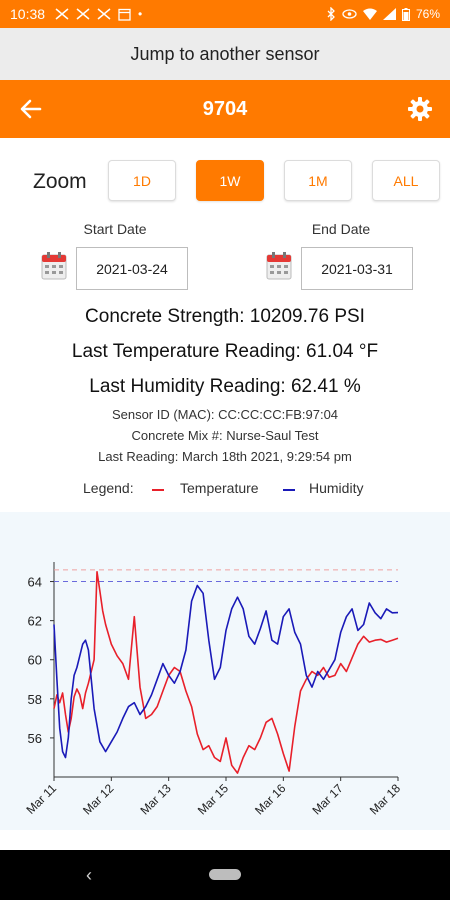  I want to click on bottom-spacer, so click(225, 840).